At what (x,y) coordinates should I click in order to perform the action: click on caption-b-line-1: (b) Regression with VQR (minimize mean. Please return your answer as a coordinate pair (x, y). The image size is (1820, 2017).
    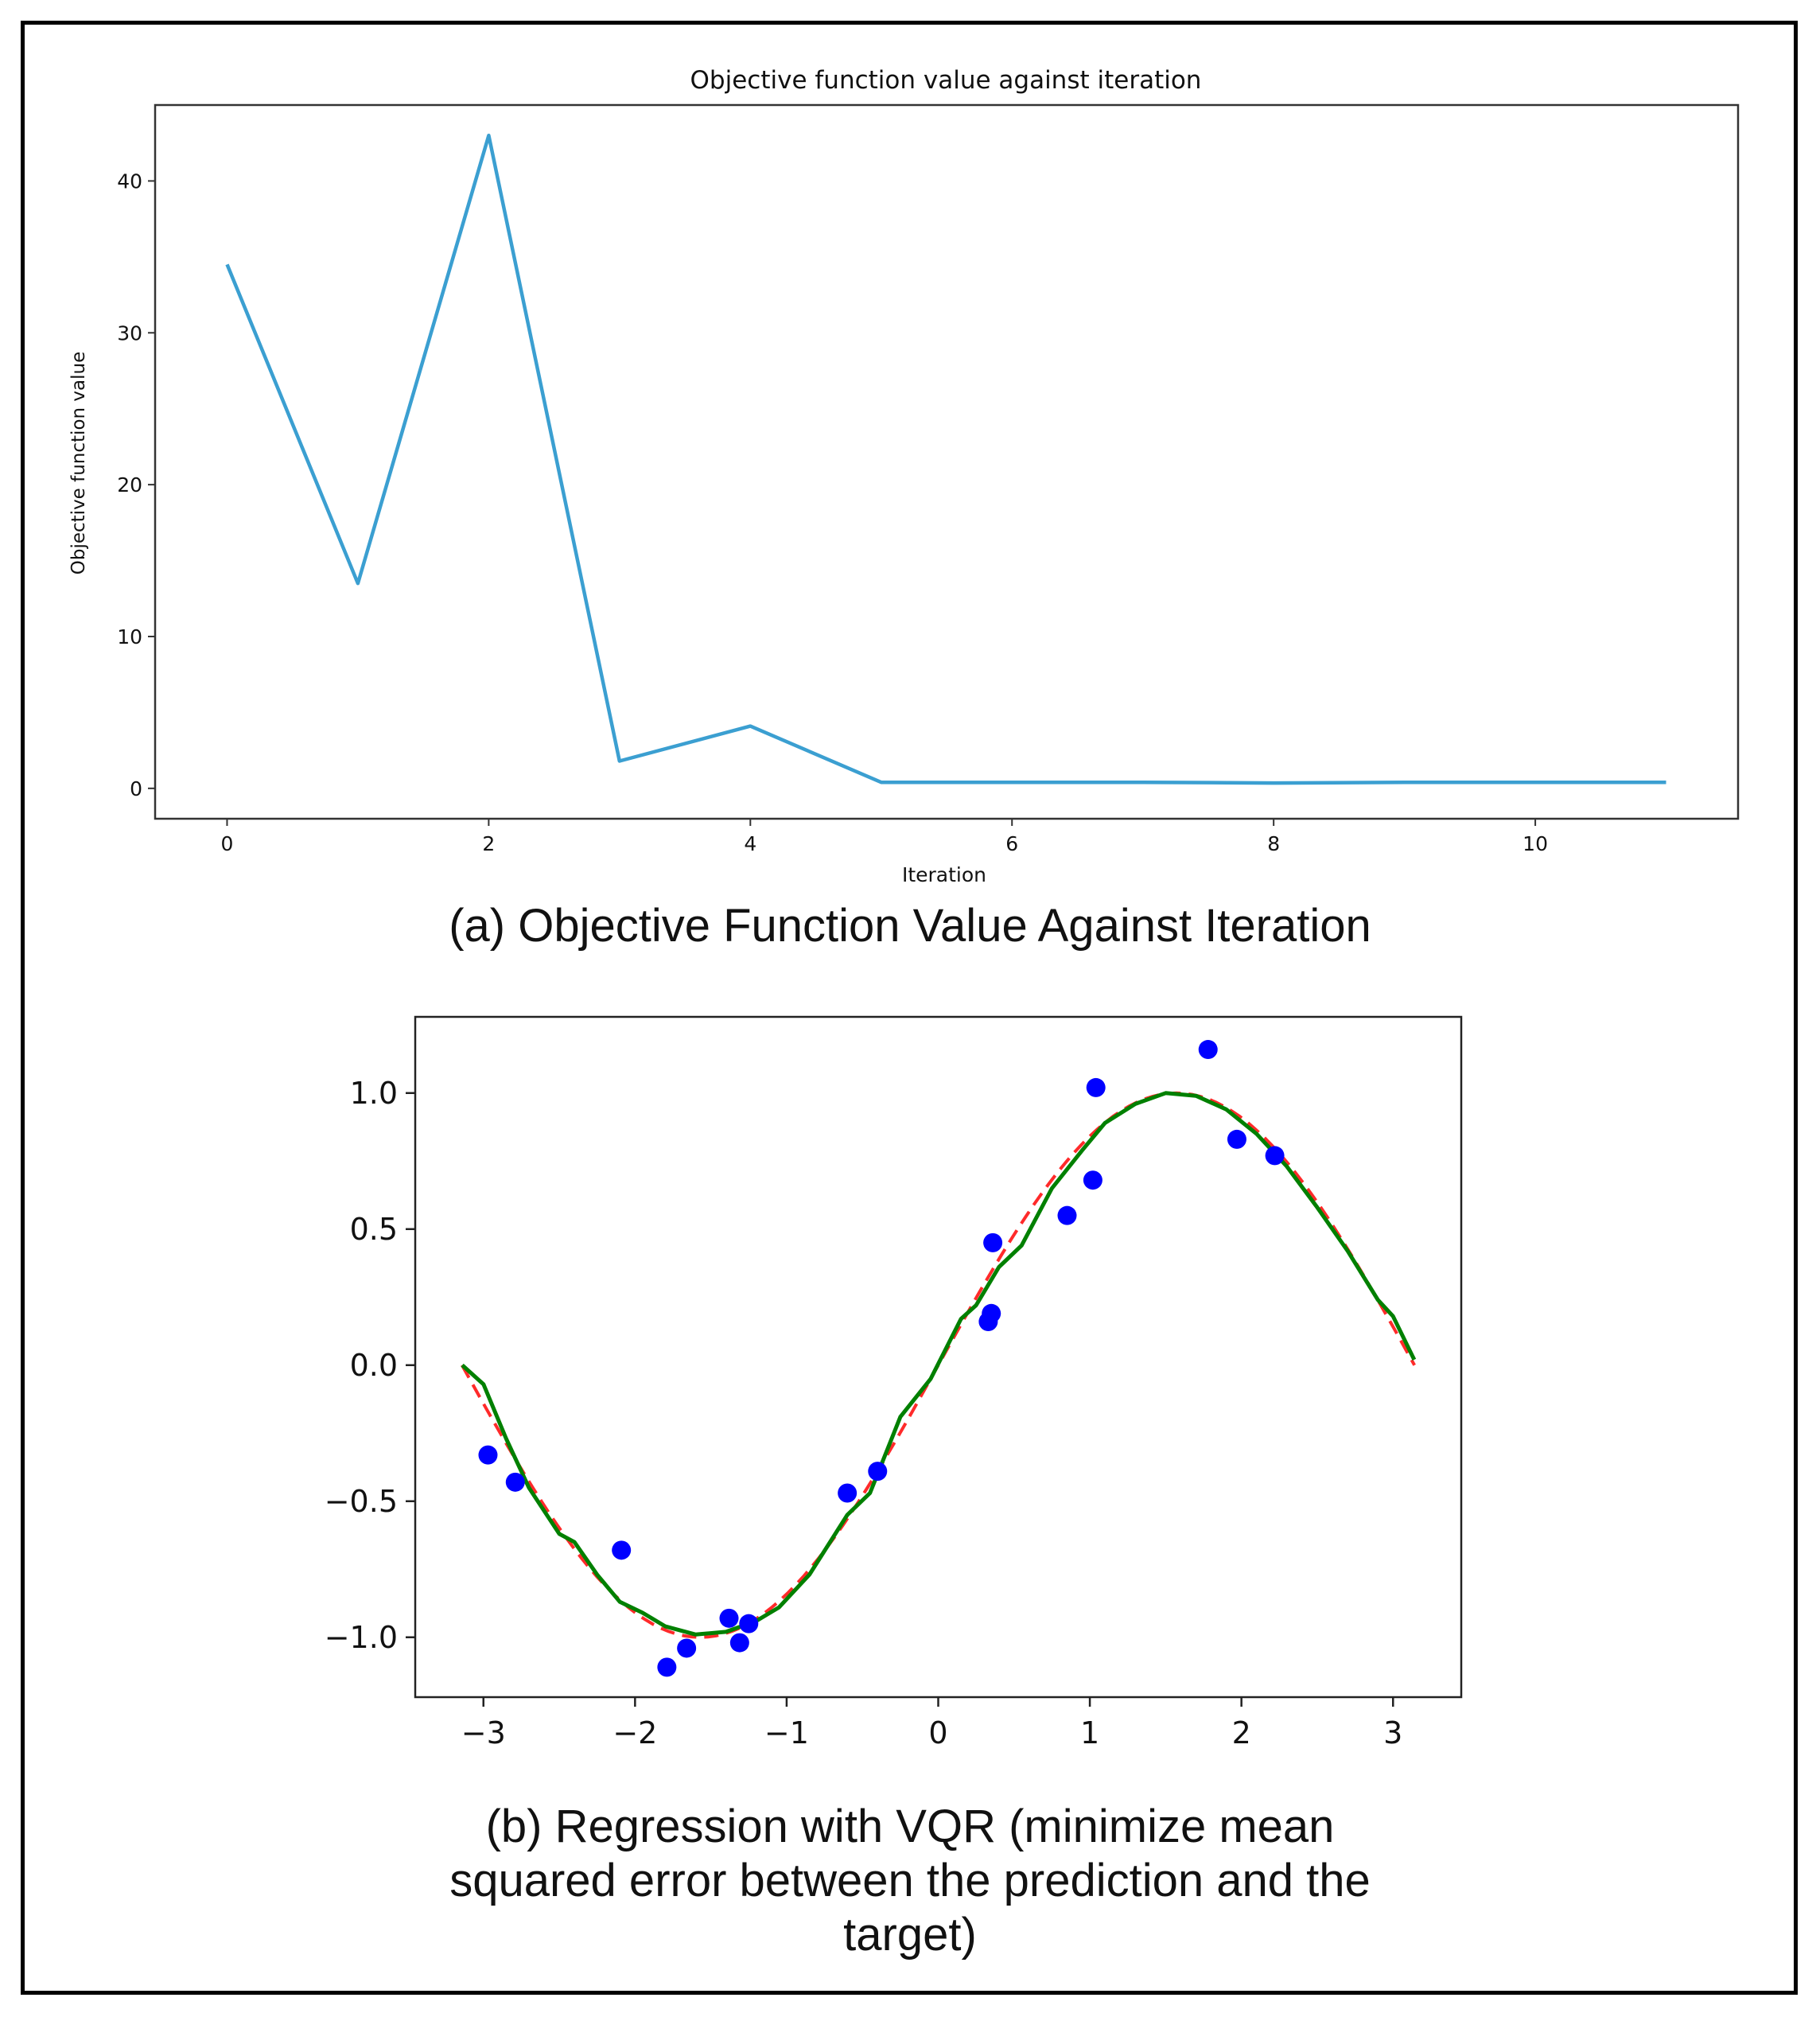
    Looking at the image, I should click on (910, 1826).